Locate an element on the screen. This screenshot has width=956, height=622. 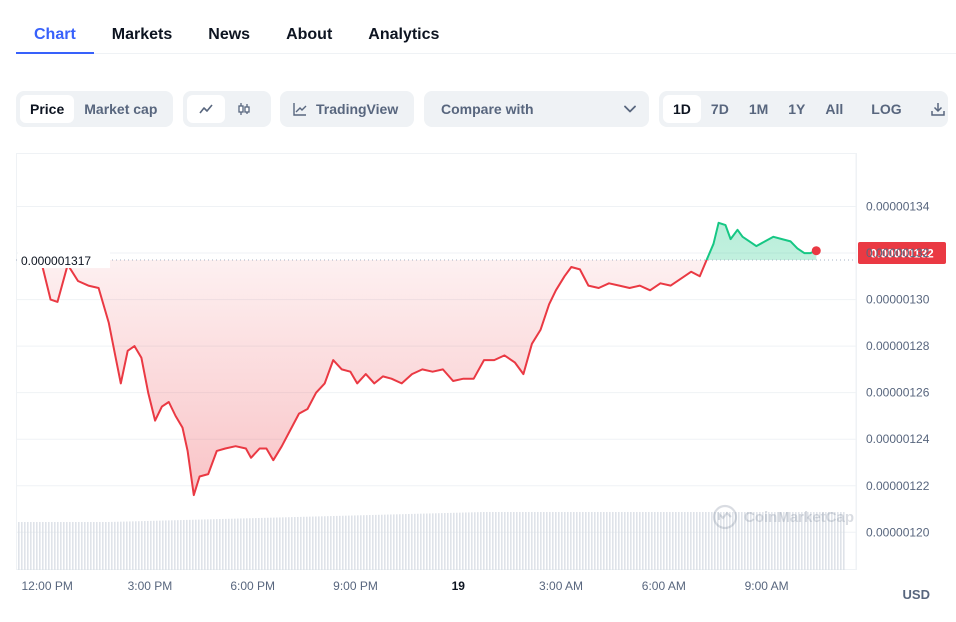
x-tick-label: 12:00 PM is located at coordinates (46, 586).